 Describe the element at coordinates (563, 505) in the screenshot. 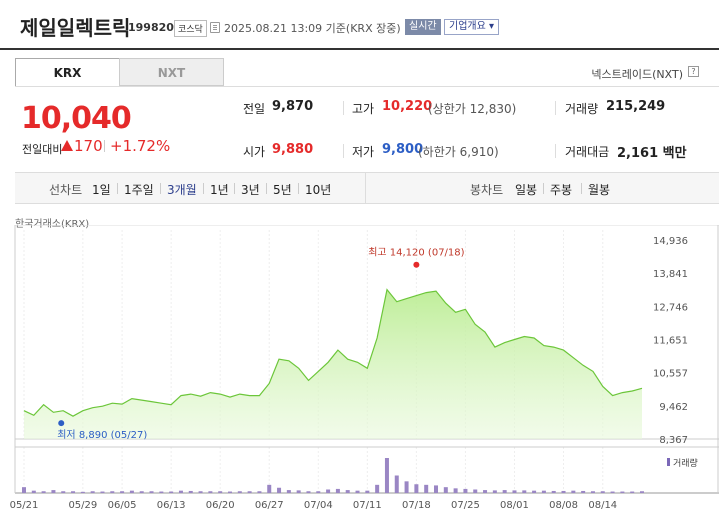

I see `x-tick-label: 08/08` at that location.